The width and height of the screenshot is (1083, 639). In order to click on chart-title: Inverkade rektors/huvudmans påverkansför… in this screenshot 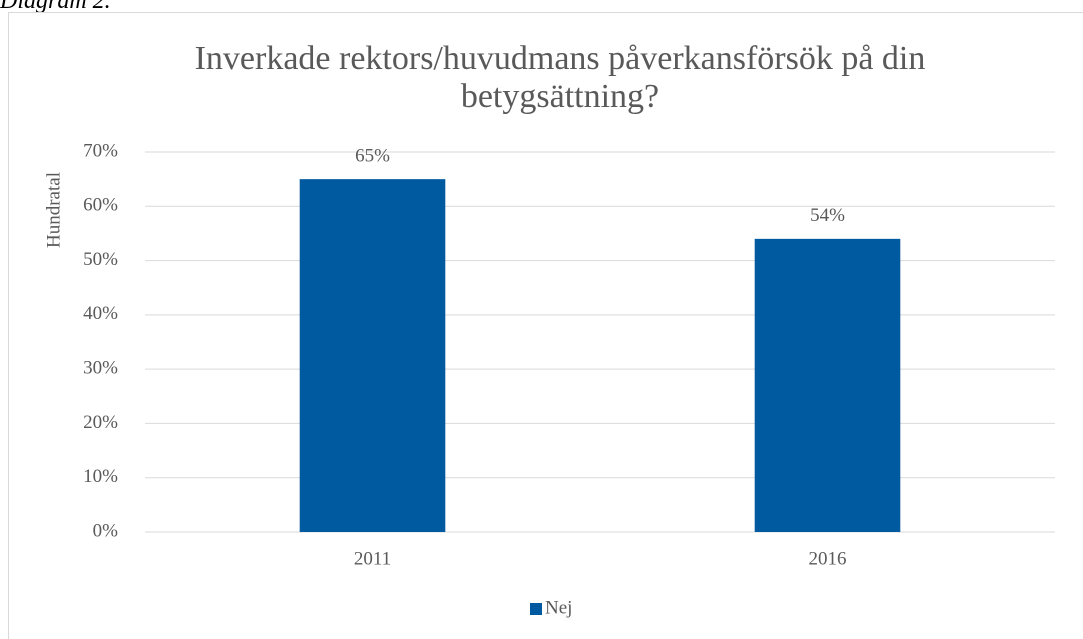, I will do `click(560, 77)`.